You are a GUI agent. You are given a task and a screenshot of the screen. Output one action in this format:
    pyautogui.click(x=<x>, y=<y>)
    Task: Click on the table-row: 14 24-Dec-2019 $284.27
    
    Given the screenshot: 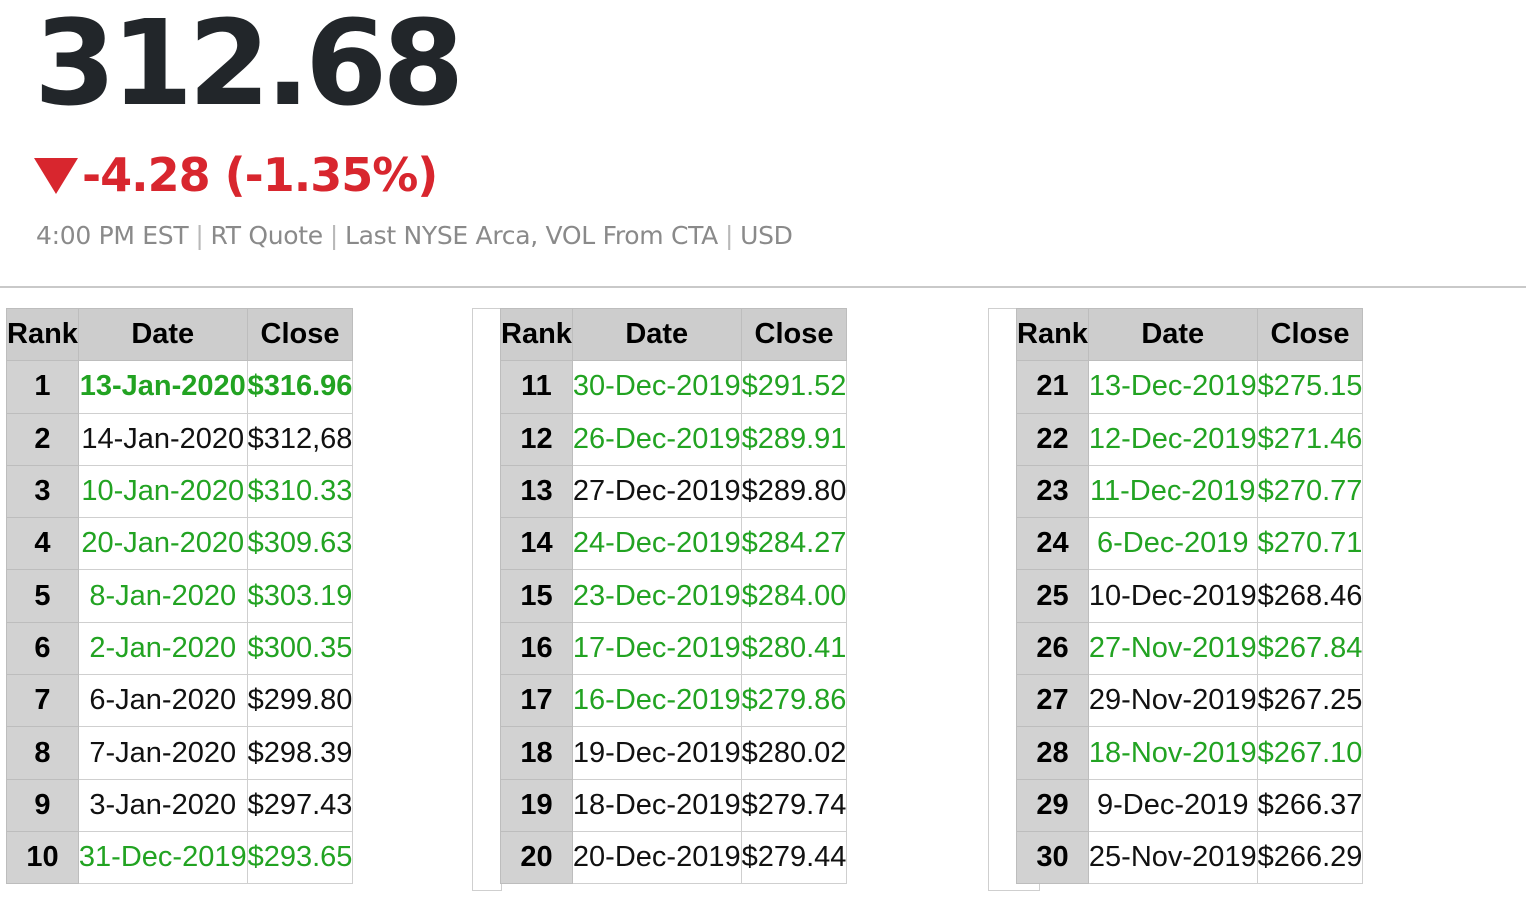 What is the action you would take?
    pyautogui.click(x=674, y=544)
    